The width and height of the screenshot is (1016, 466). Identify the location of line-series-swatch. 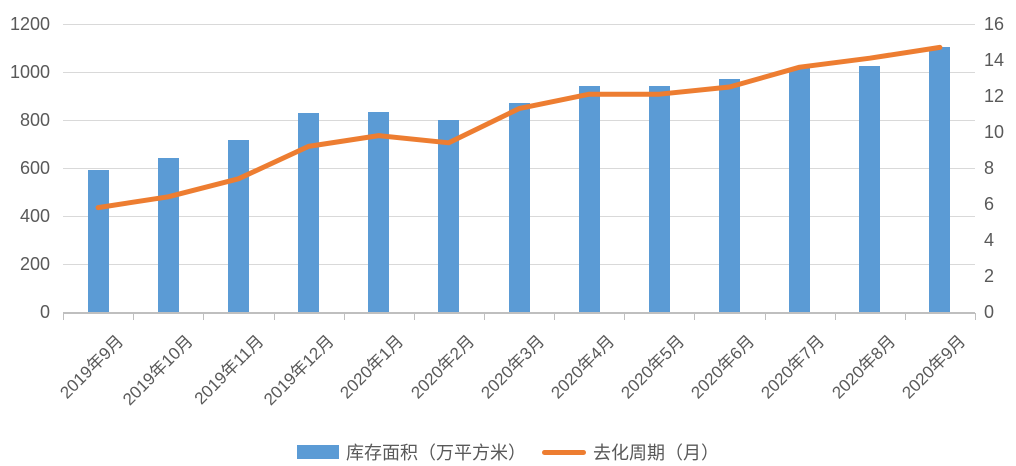
(564, 452).